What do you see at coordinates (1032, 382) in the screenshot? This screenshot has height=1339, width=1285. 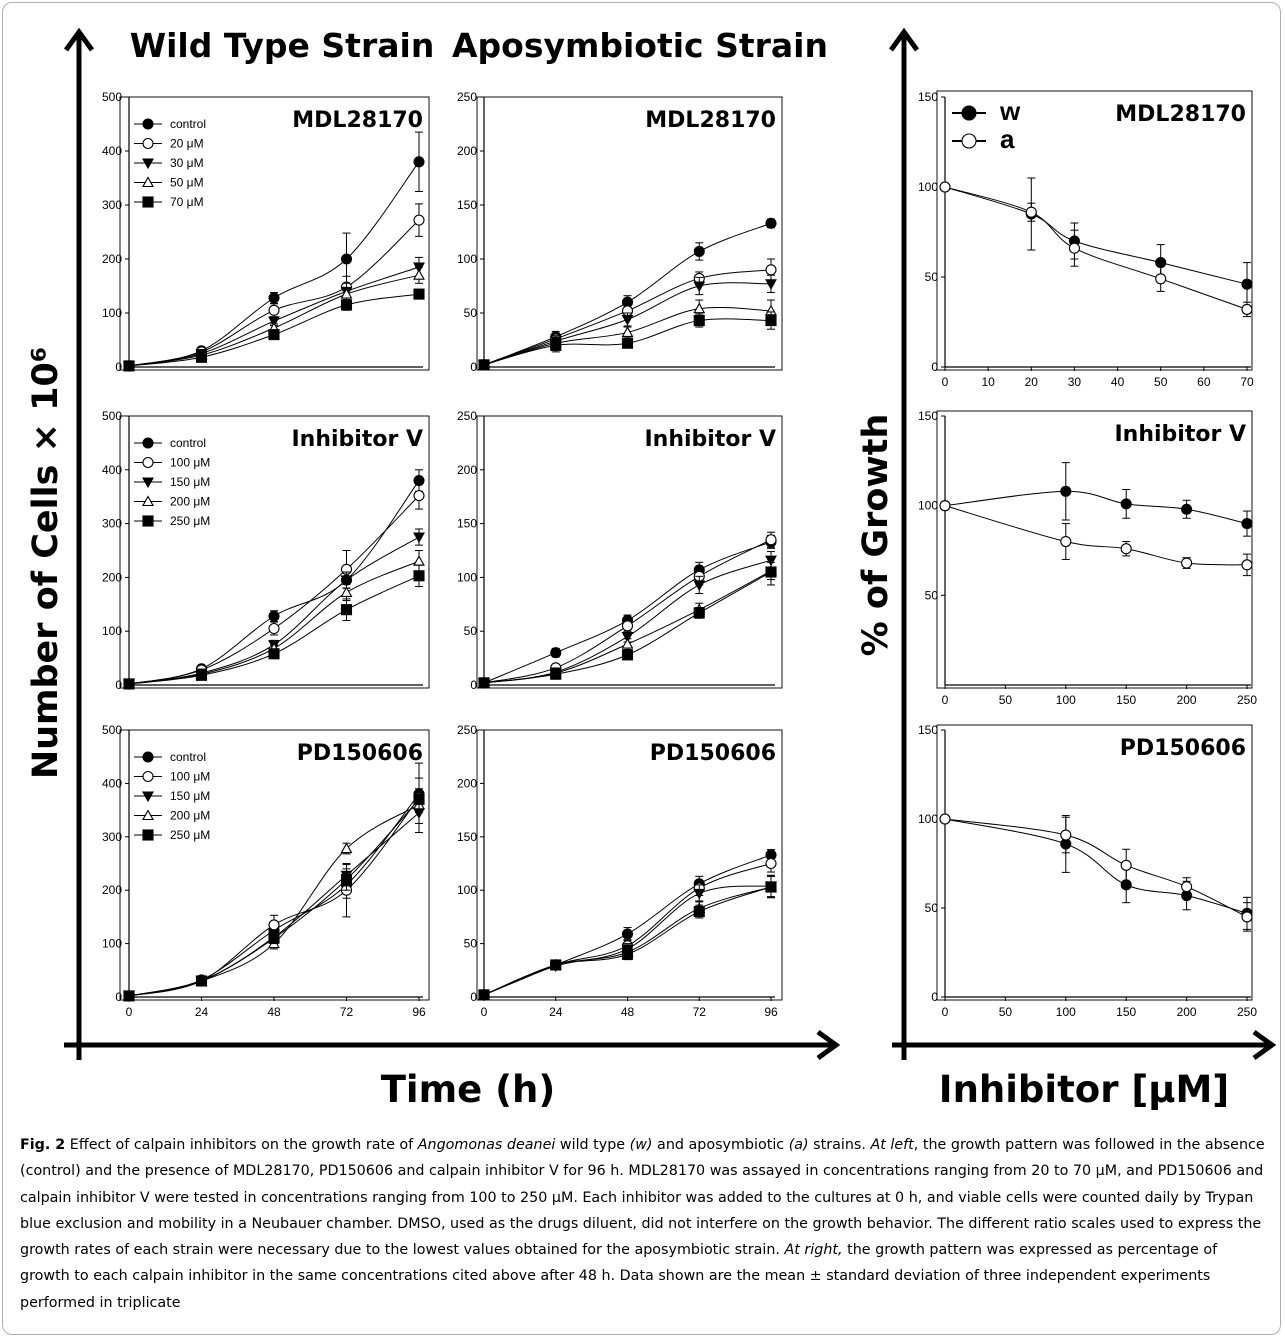 I see `x-tick-label: 20` at bounding box center [1032, 382].